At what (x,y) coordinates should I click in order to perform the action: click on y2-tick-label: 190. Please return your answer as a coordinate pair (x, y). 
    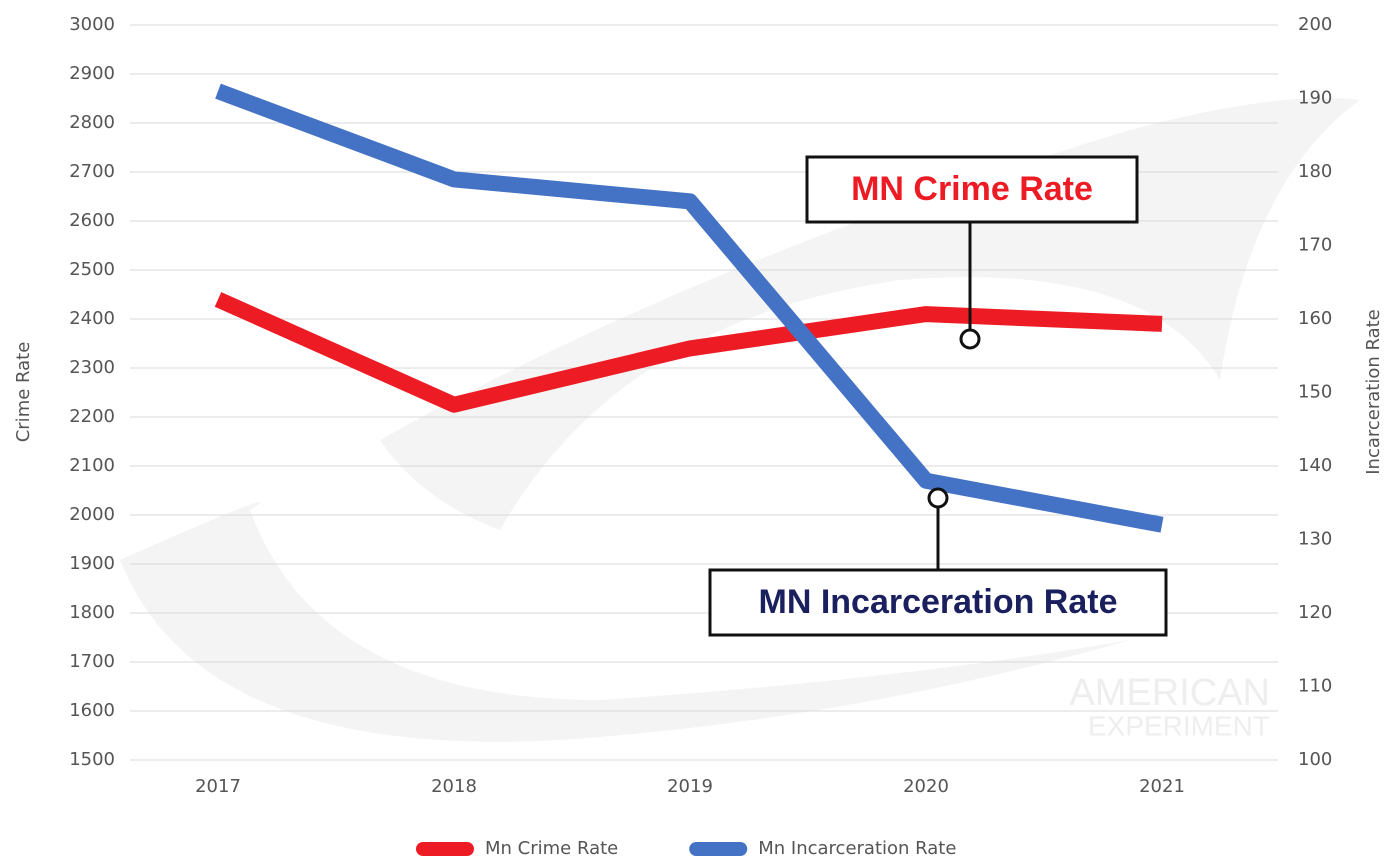
    Looking at the image, I should click on (1315, 98).